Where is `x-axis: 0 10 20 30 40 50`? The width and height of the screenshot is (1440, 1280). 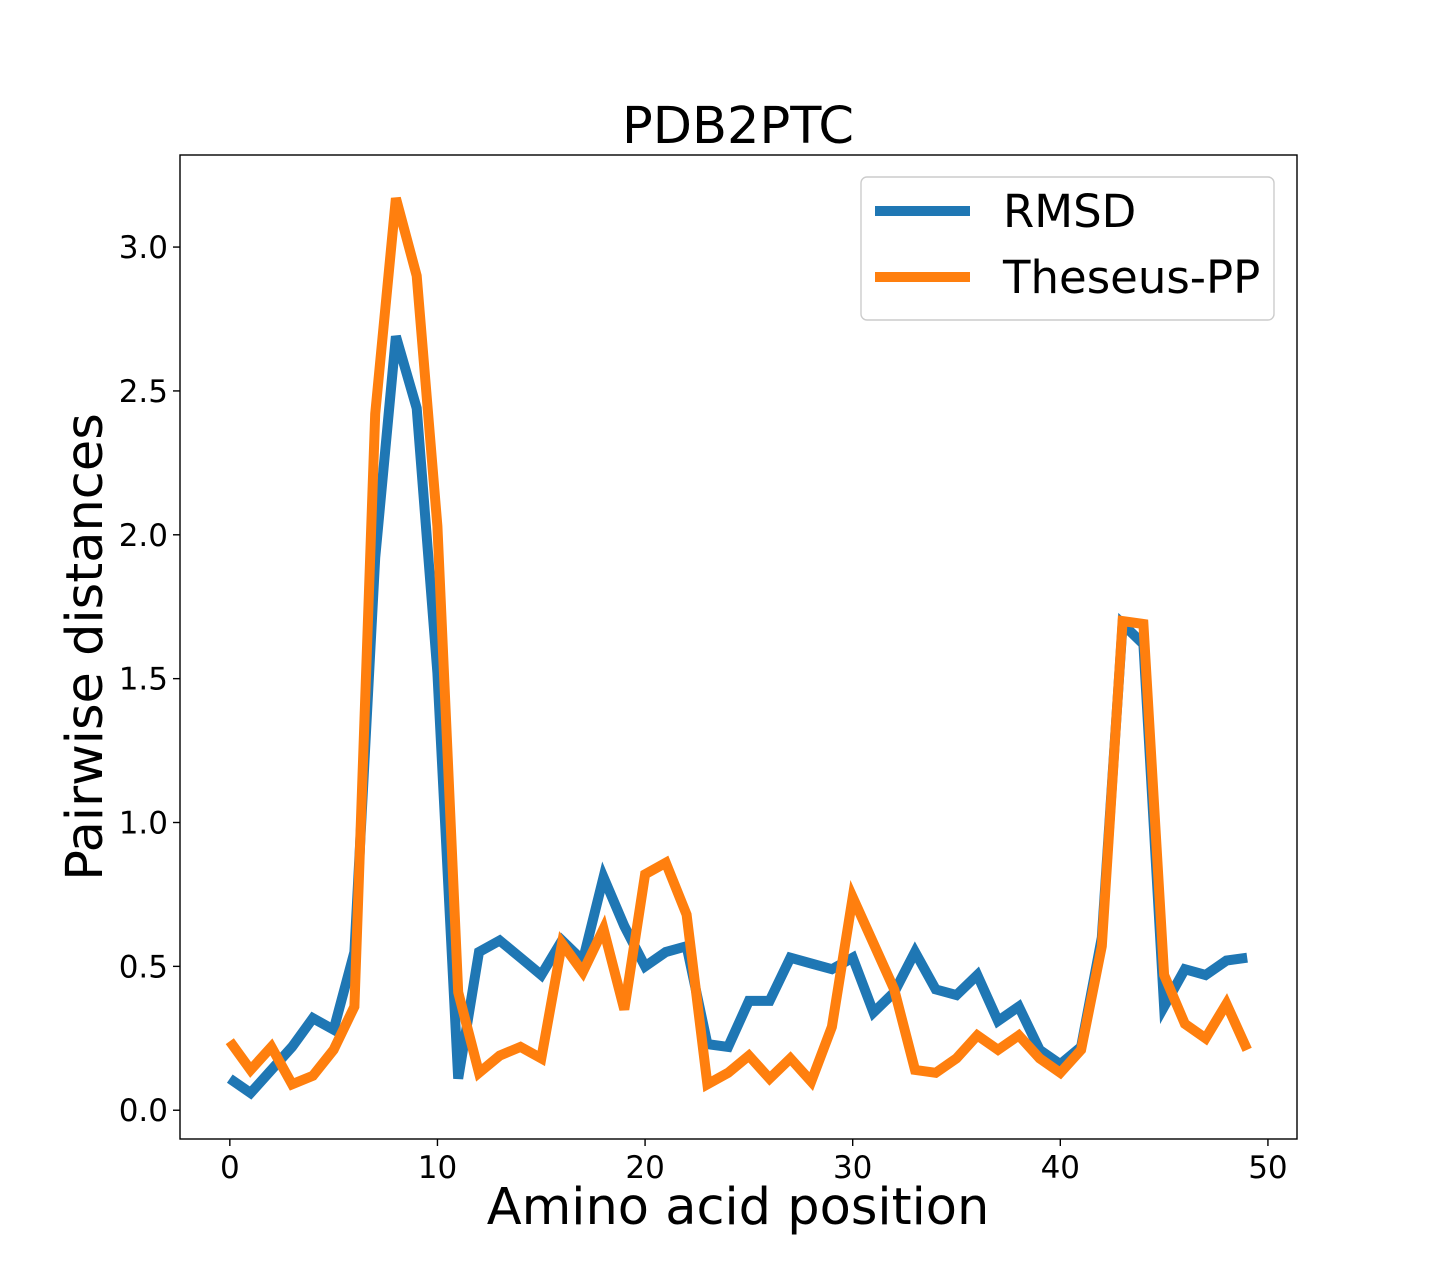
x-axis: 0 10 20 30 40 50 is located at coordinates (754, 1162).